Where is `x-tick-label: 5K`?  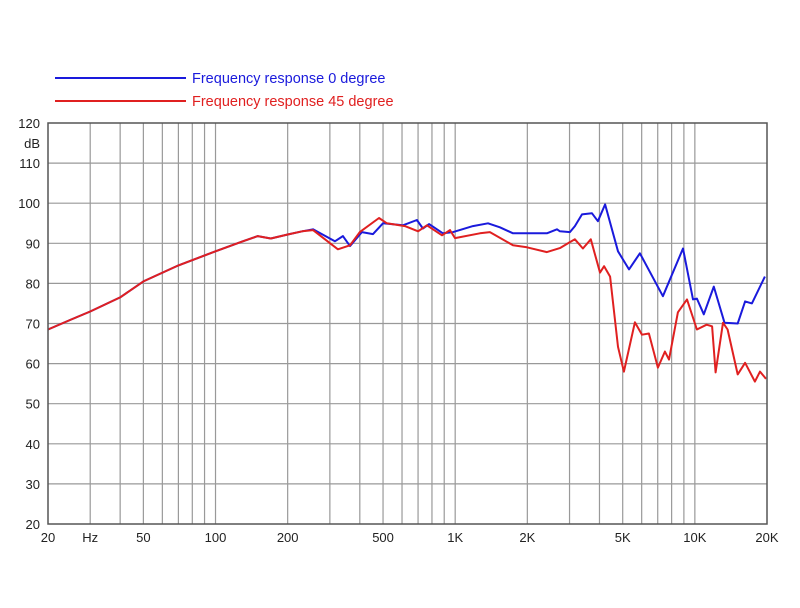
x-tick-label: 5K is located at coordinates (623, 537).